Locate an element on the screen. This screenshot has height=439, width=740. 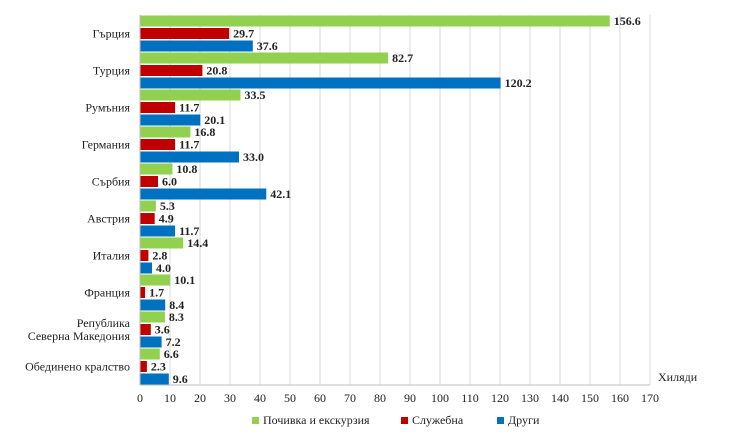
legend-label: Други is located at coordinates (524, 420).